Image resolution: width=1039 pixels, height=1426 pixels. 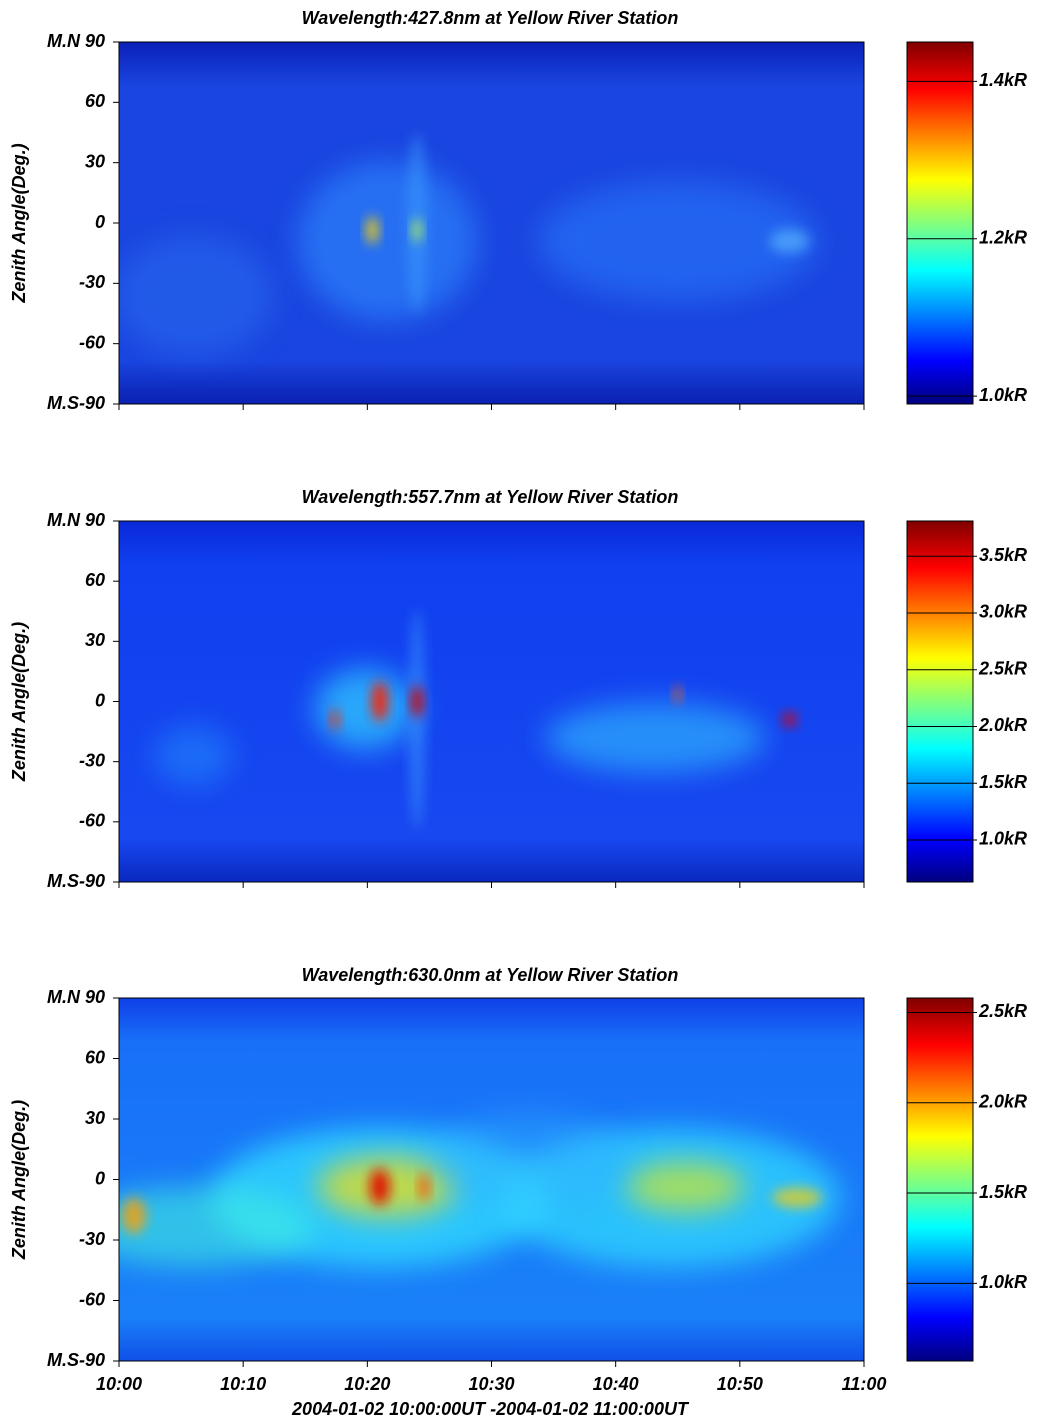 I want to click on x-tick-label: 11:00, so click(x=864, y=1384).